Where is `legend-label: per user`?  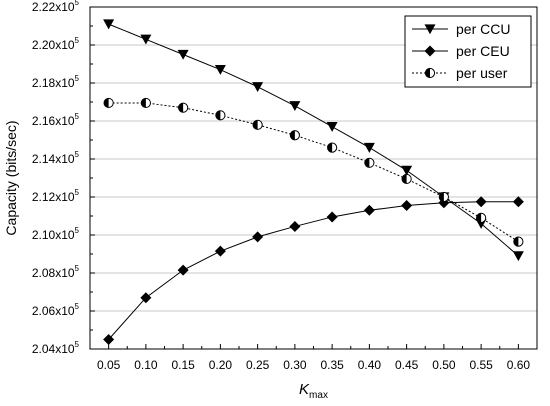 legend-label: per user is located at coordinates (482, 73).